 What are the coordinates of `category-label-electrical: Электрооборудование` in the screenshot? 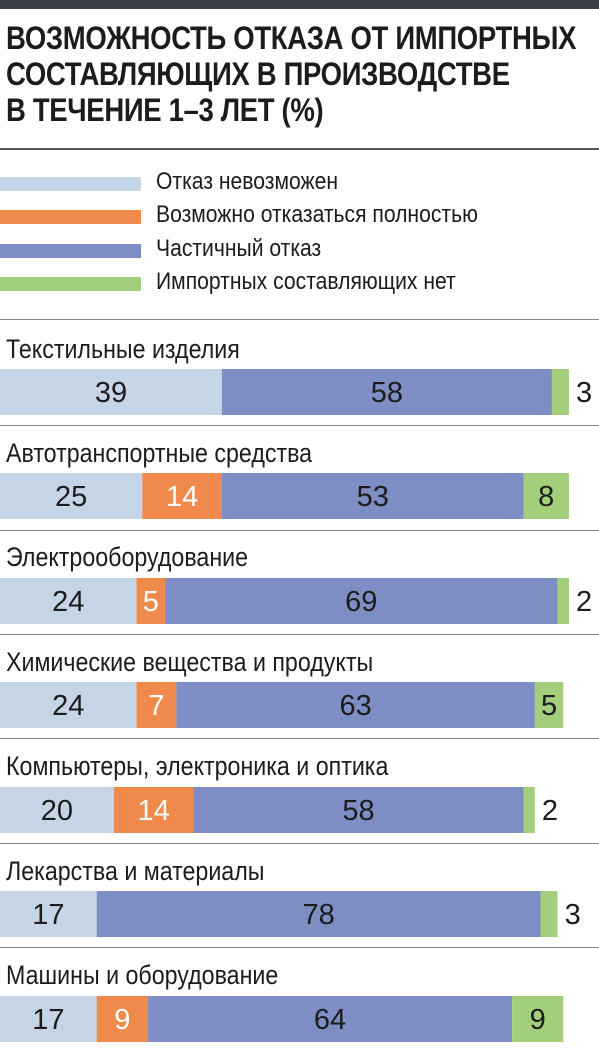 It's located at (127, 557).